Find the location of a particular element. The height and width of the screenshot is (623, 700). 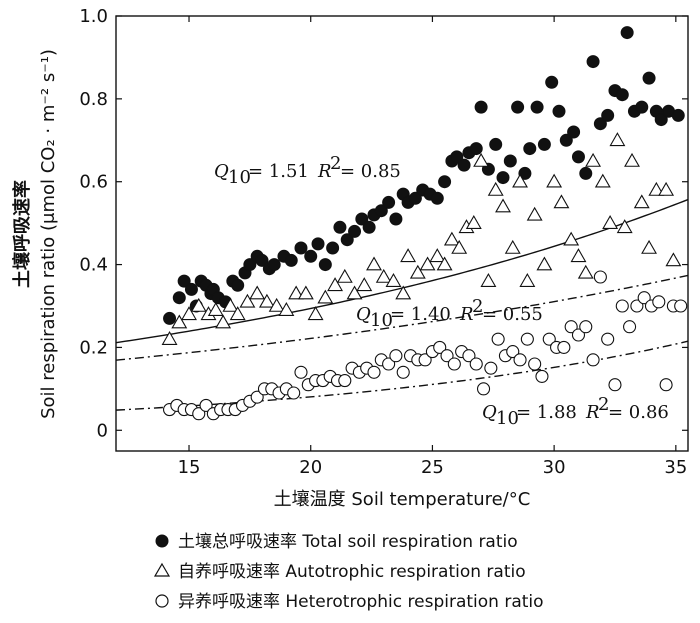

legend-marker-heterotrophic is located at coordinates (162, 601).